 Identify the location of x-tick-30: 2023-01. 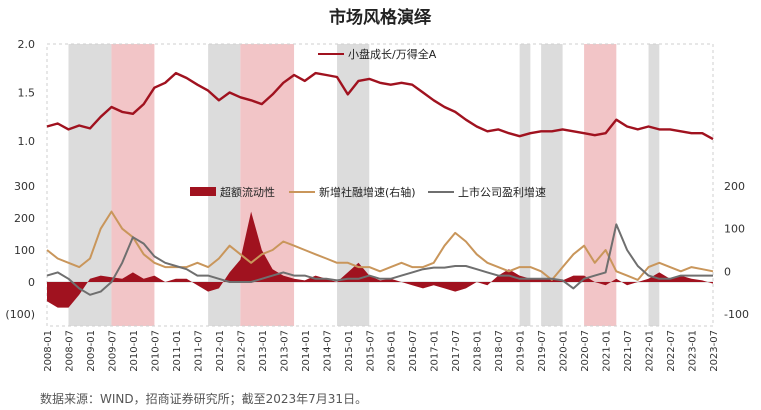
(693, 351).